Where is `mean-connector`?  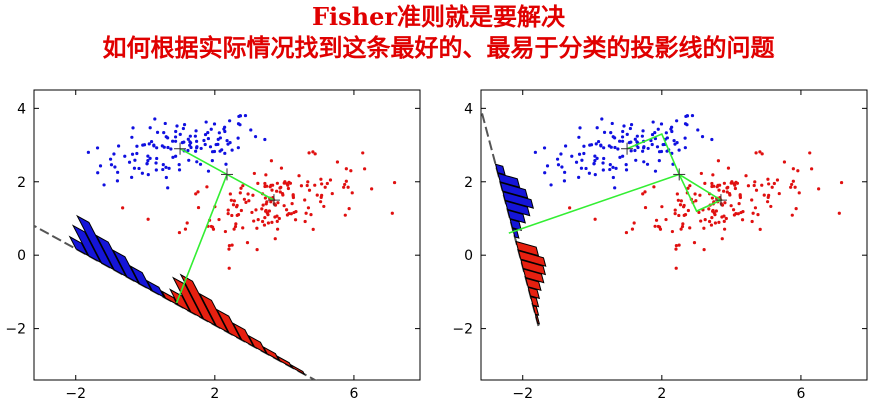 mean-connector is located at coordinates (225, 226).